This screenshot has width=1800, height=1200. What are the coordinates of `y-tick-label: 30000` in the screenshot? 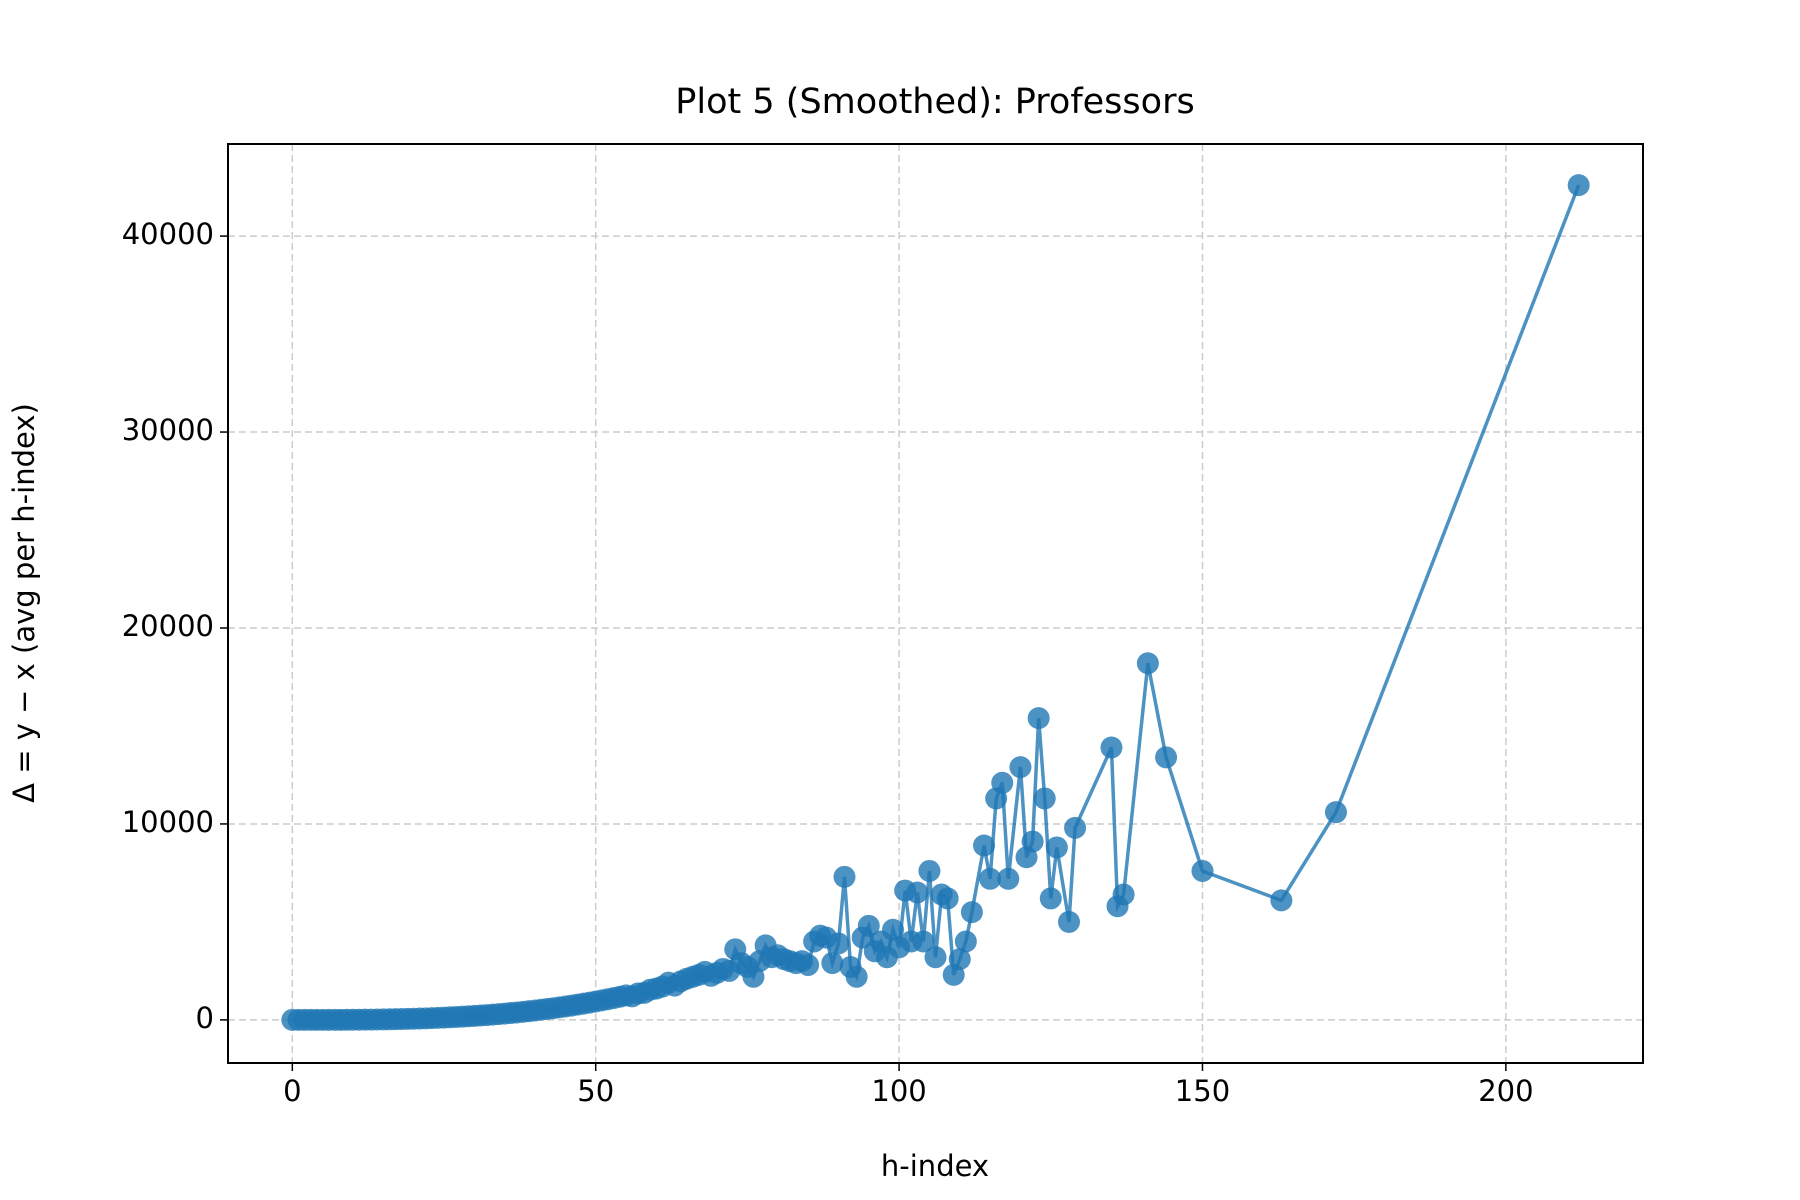 It's located at (168, 430).